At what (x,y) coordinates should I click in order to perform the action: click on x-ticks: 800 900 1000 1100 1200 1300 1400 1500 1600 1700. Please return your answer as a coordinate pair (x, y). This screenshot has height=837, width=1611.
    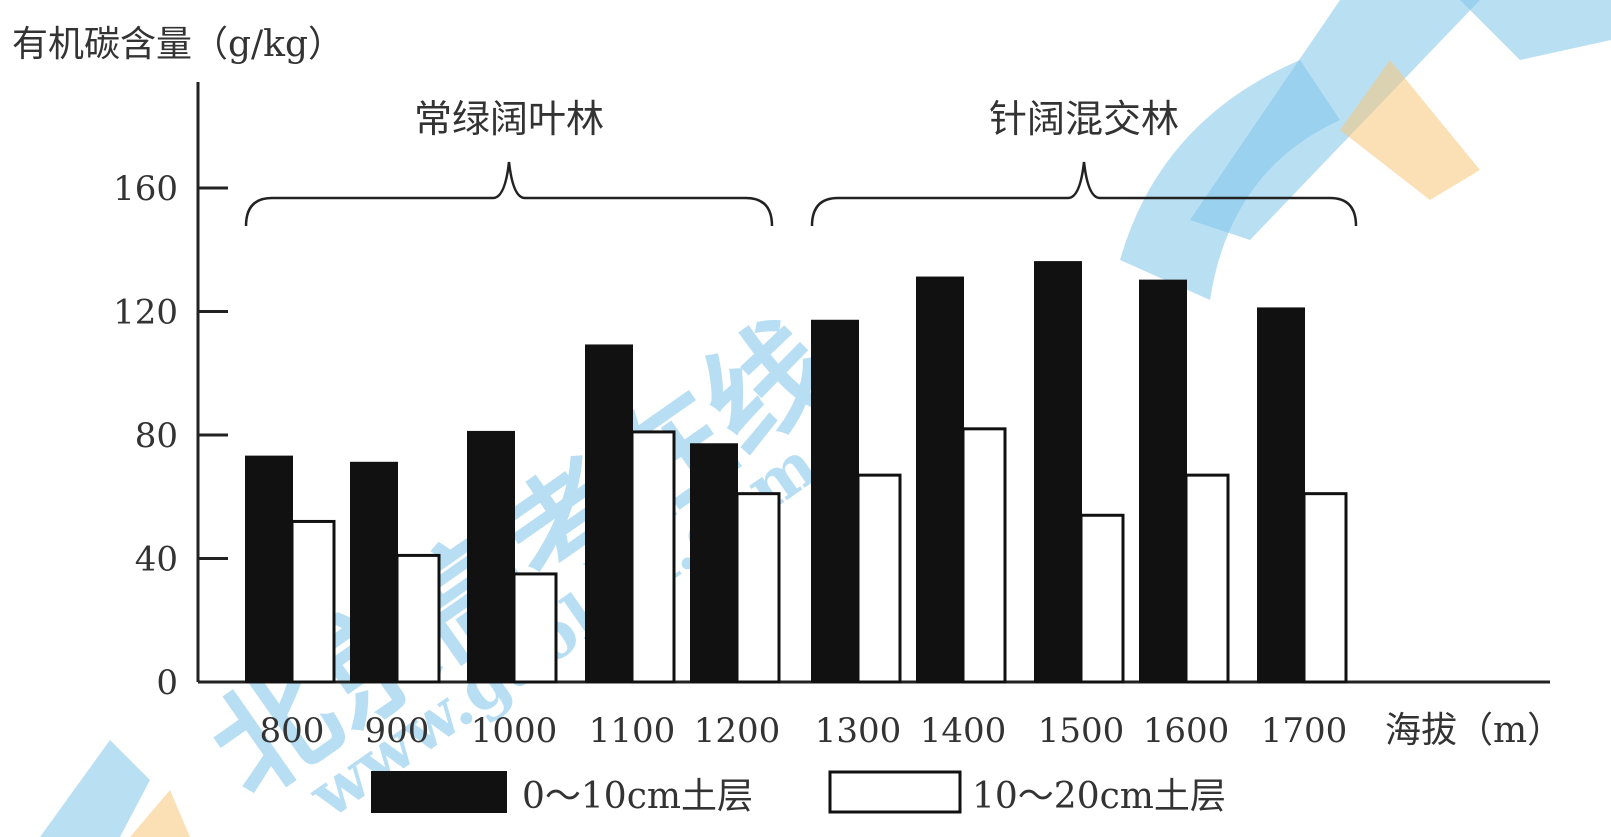
    Looking at the image, I should click on (804, 731).